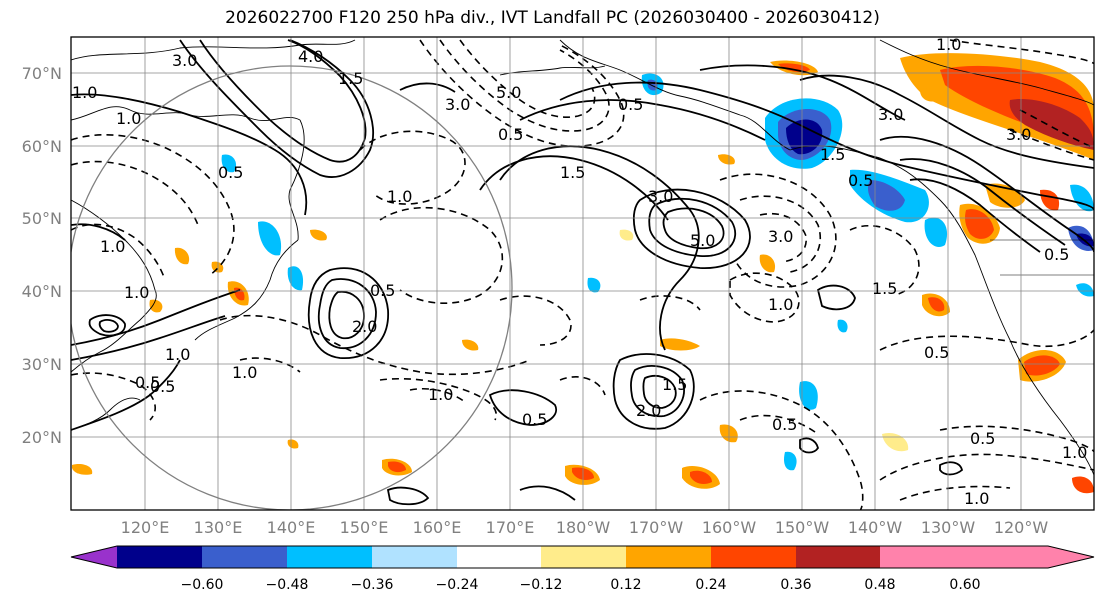 This screenshot has width=1105, height=604. I want to click on coastline-alaska, so click(675, 95).